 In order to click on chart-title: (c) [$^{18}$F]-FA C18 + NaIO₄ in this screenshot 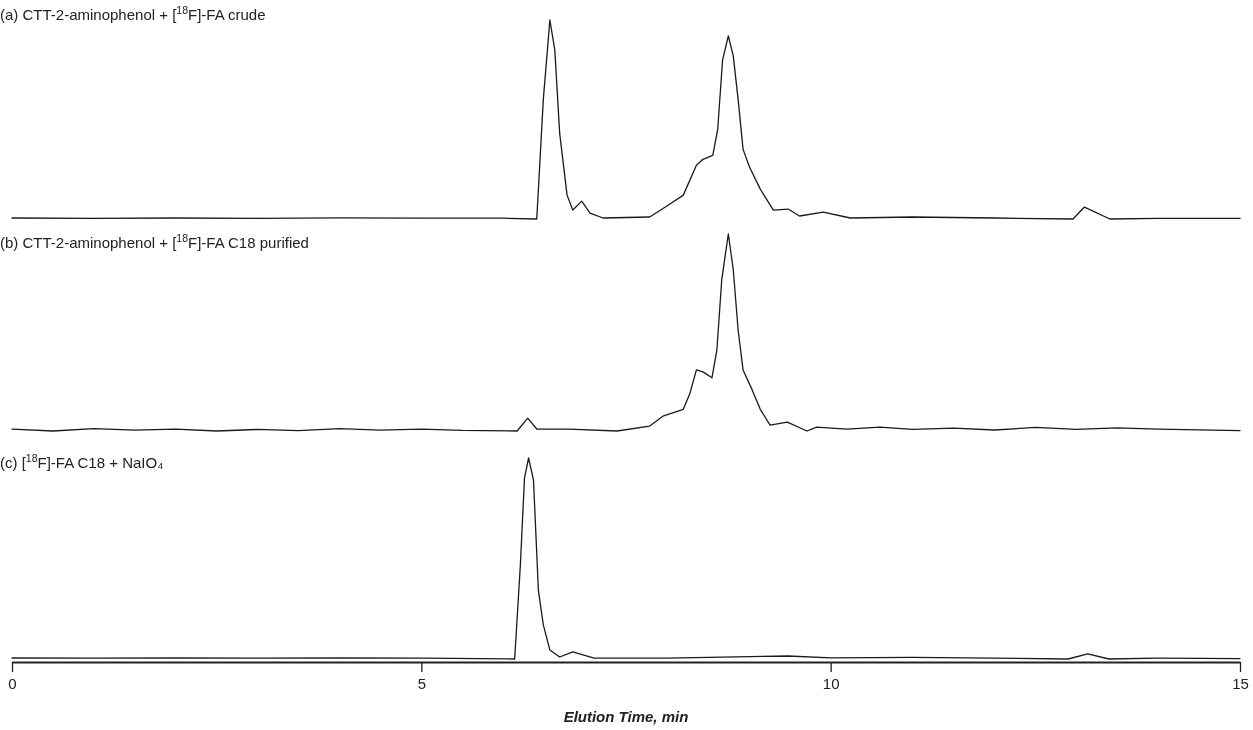, I will do `click(82, 461)`.